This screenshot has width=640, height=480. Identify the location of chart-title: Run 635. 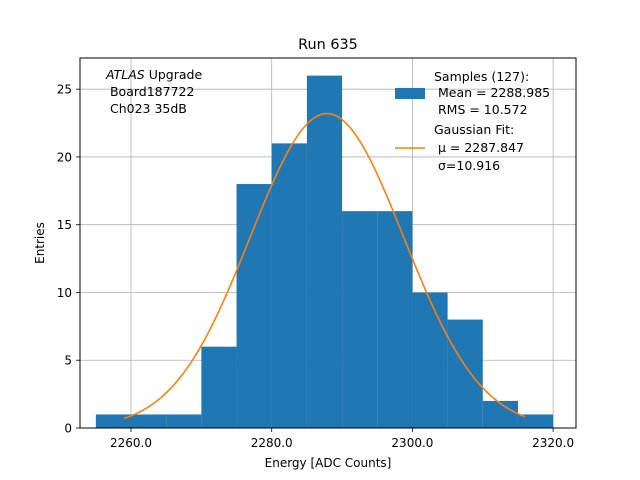
(328, 45).